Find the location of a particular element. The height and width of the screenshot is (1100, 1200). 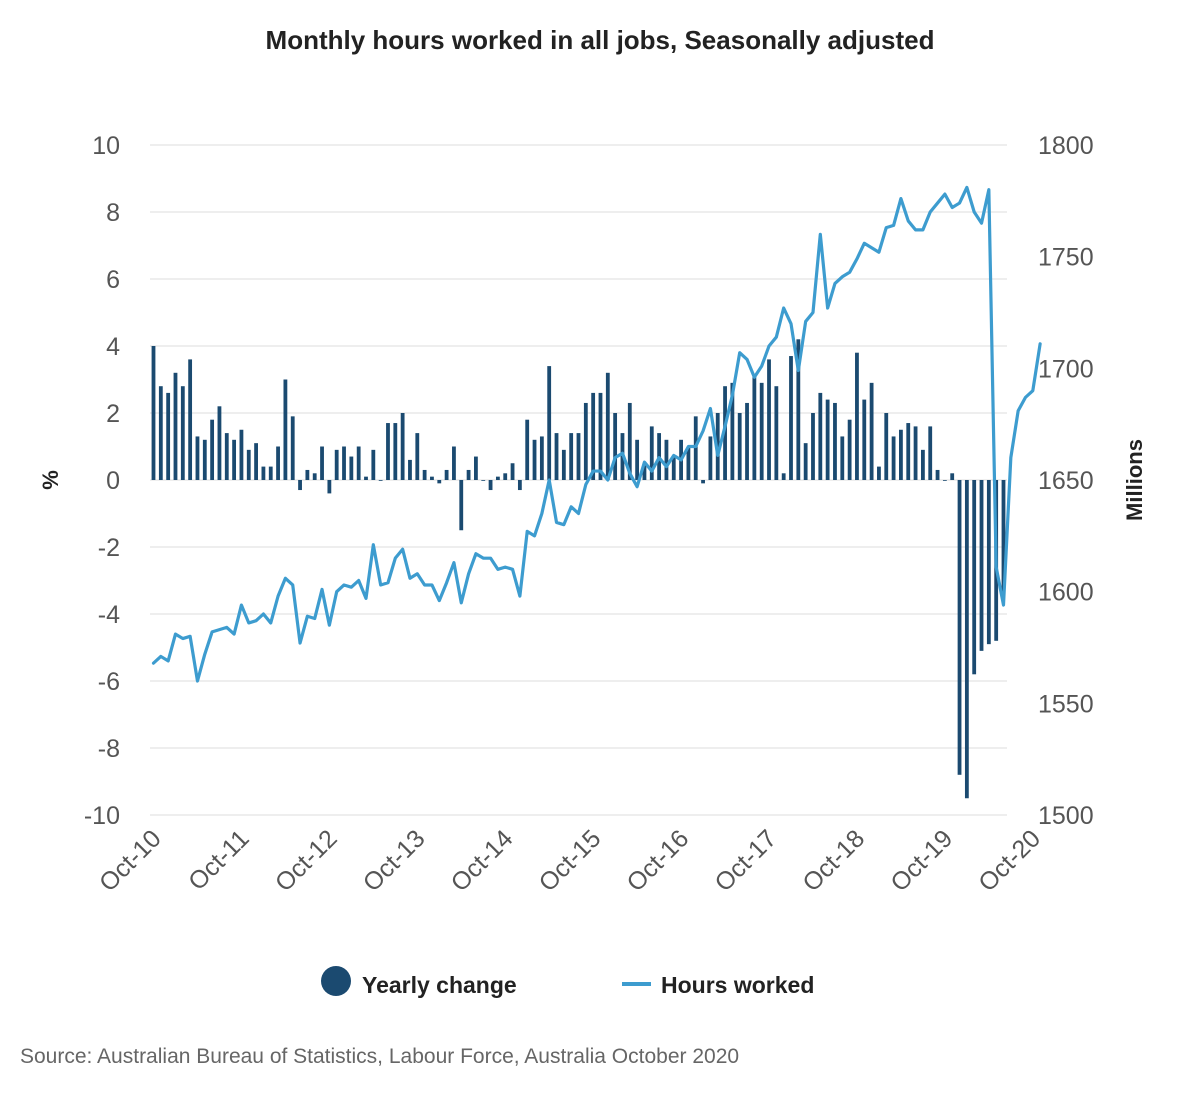

left-tick-label: 10 is located at coordinates (106, 146).